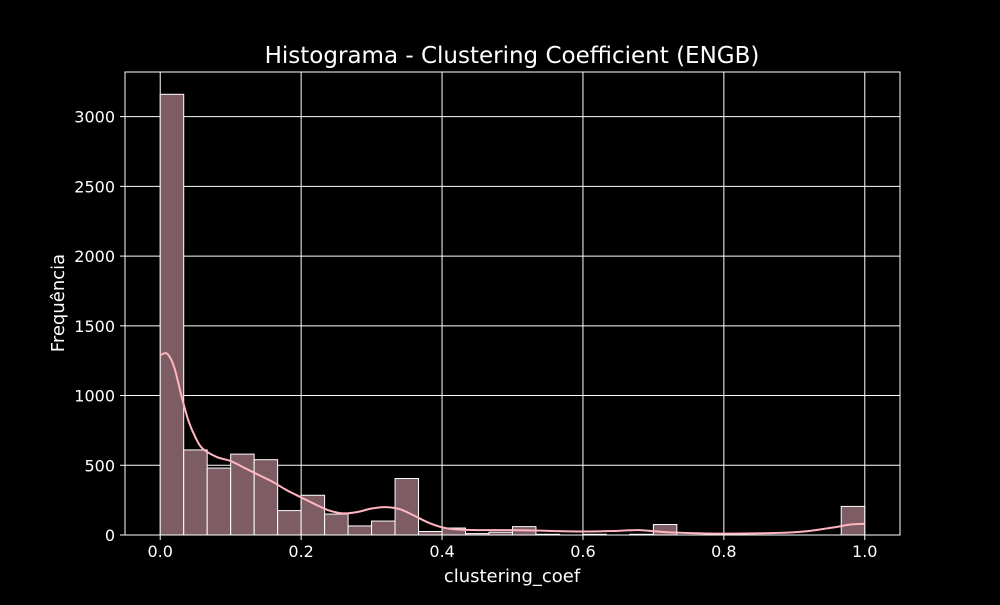 The height and width of the screenshot is (605, 1000). I want to click on x-tick-label: 1.0, so click(864, 551).